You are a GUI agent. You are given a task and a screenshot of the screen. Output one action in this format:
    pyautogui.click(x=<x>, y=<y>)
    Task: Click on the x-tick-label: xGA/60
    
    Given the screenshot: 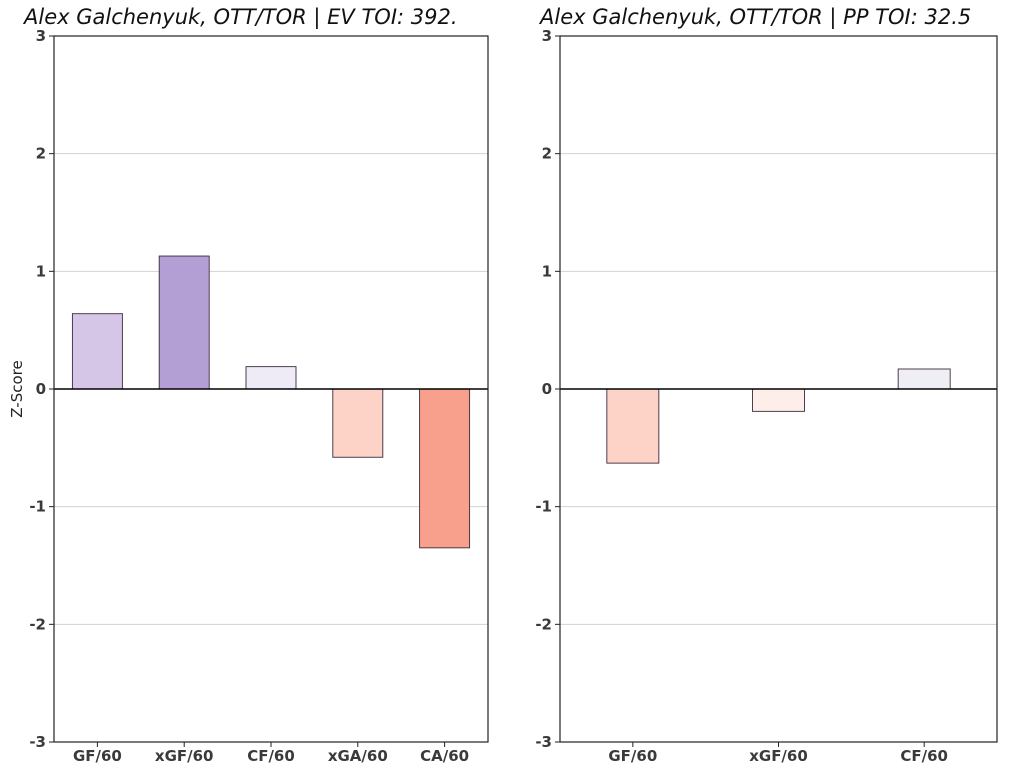 What is the action you would take?
    pyautogui.click(x=358, y=756)
    